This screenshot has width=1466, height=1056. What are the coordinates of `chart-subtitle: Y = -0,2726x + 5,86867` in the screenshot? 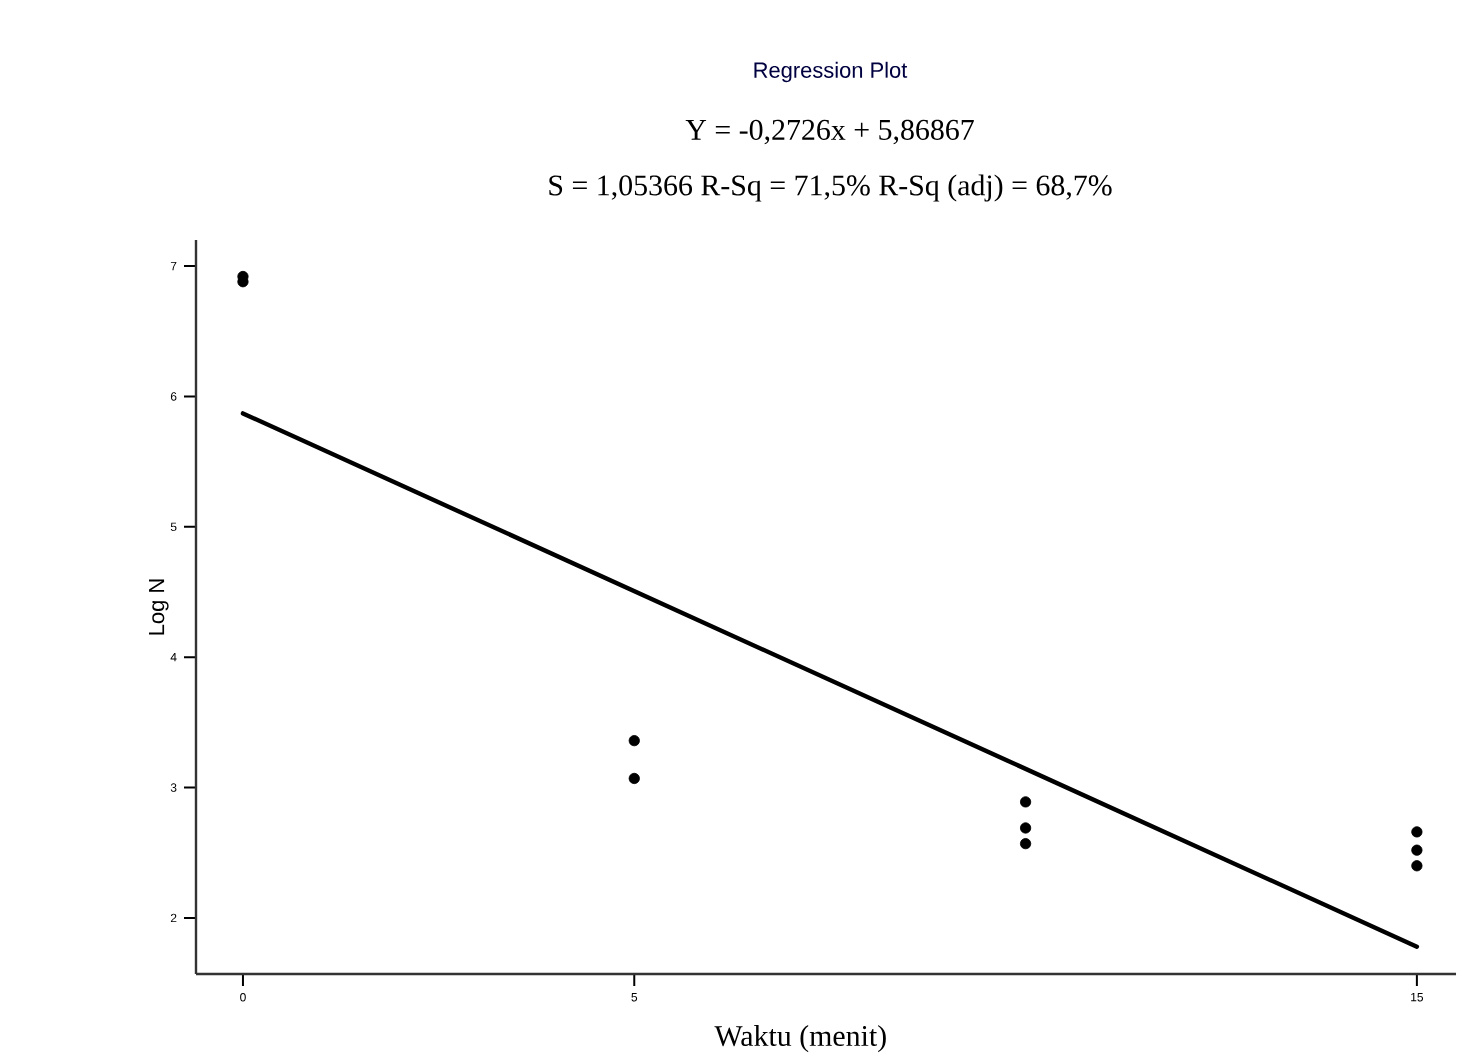 It's located at (829, 132).